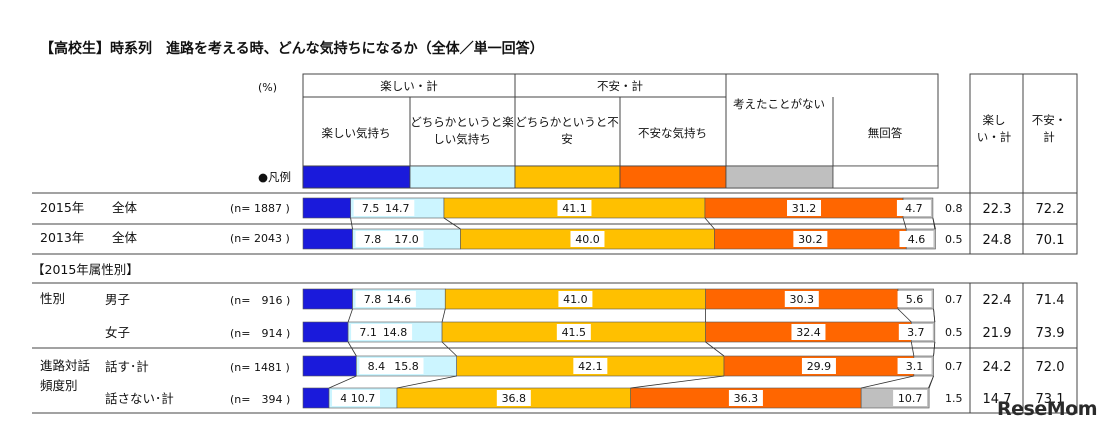  Describe the element at coordinates (260, 399) in the screenshot. I see `row-n-no-talk: (n= 394 )` at that location.